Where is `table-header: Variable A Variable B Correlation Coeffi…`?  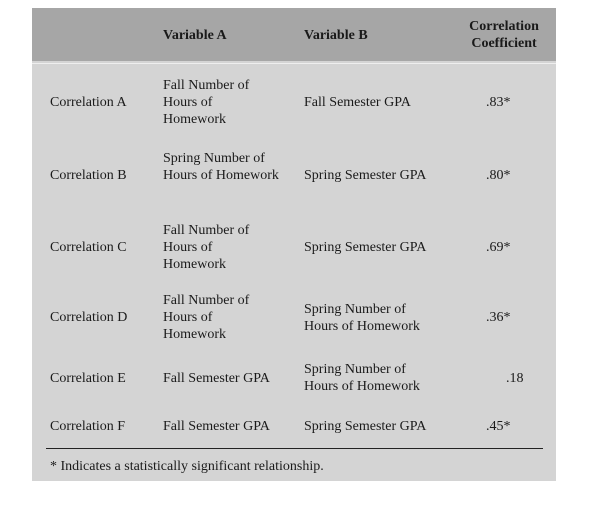
table-header: Variable A Variable B Correlation Coeffi… is located at coordinates (294, 34).